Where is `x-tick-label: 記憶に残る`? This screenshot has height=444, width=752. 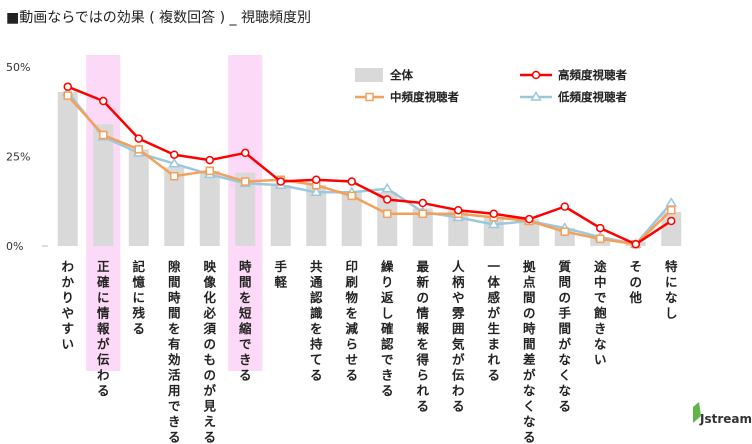 x-tick-label: 記憶に残る is located at coordinates (138, 297).